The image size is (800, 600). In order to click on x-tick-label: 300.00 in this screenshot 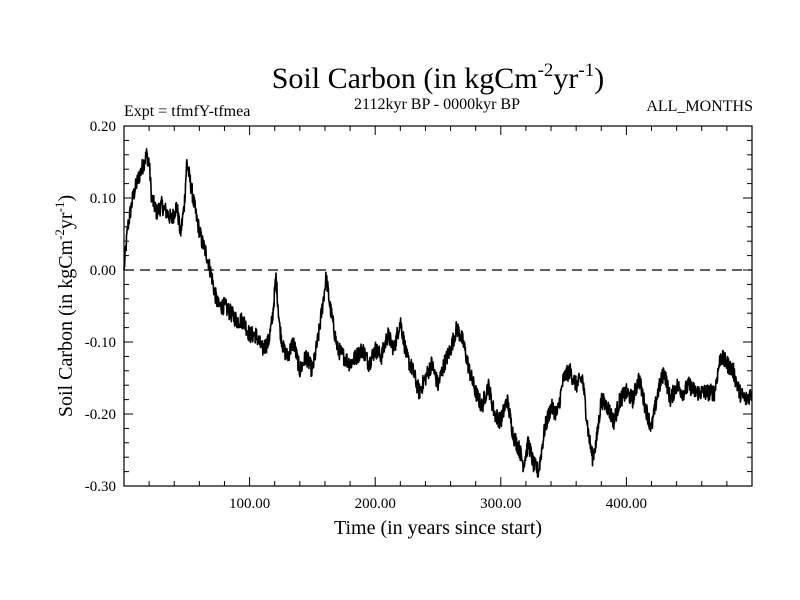, I will do `click(500, 504)`.